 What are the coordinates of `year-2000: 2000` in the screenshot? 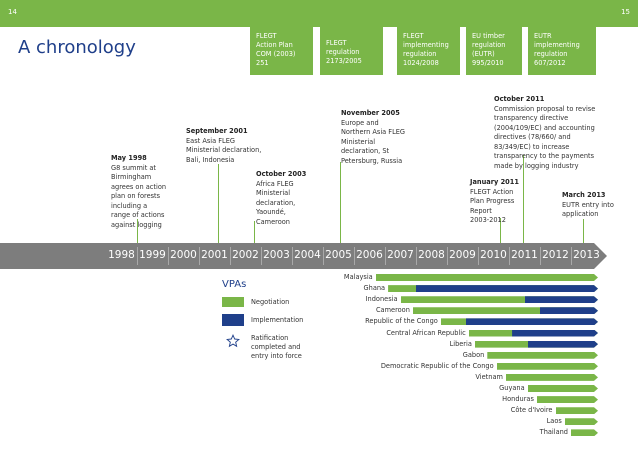 It's located at (183, 255).